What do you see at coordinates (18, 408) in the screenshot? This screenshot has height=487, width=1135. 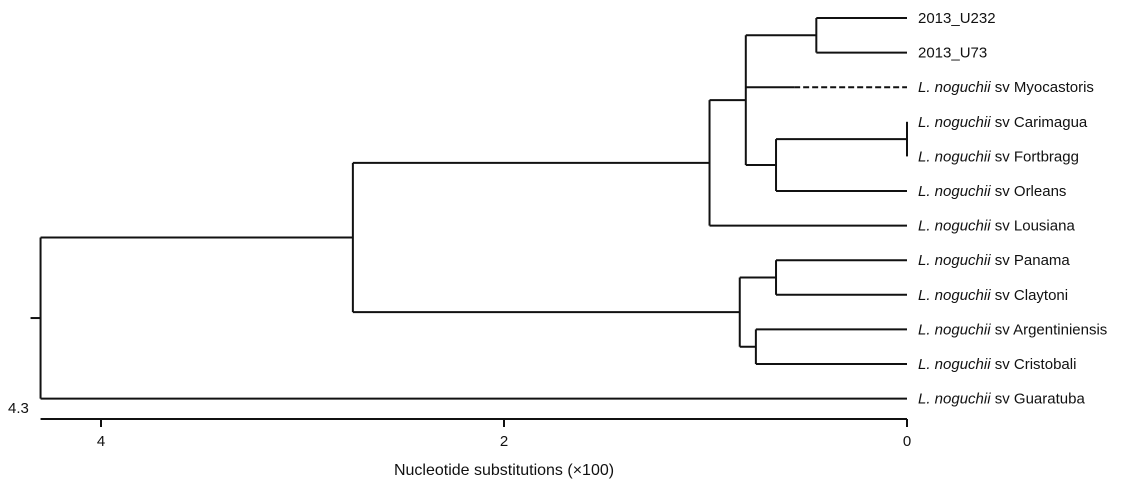 I see `root-age-label: 4.3` at bounding box center [18, 408].